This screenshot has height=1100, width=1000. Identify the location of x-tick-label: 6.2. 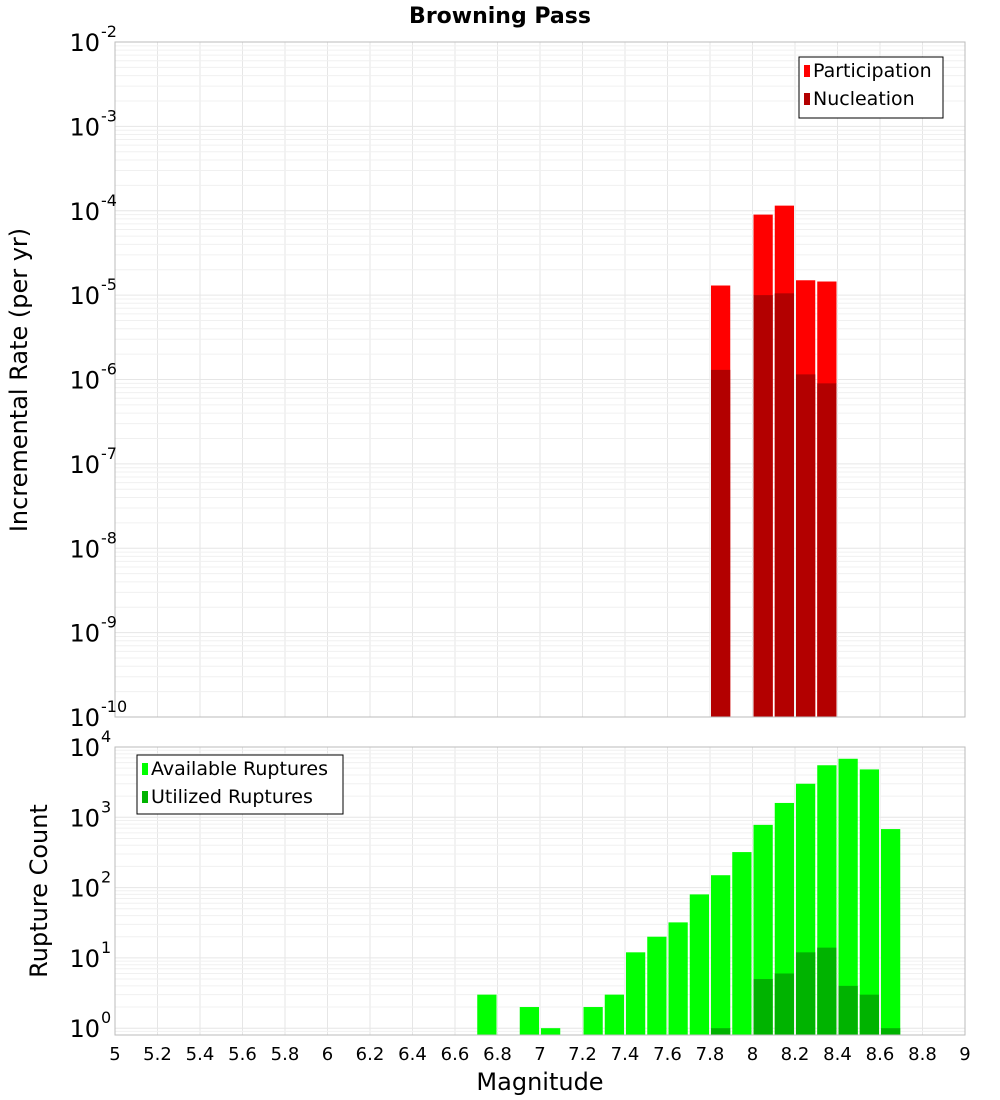
(370, 1054).